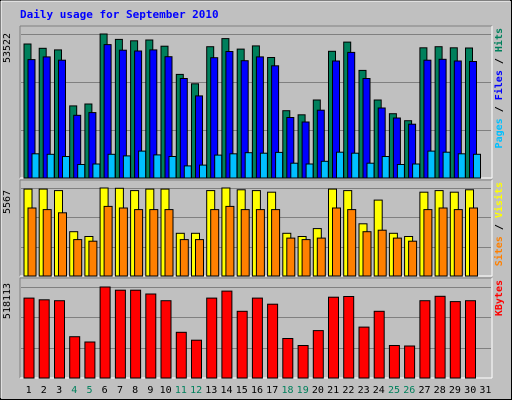  What do you see at coordinates (166, 390) in the screenshot?
I see `day-label-10: 10` at bounding box center [166, 390].